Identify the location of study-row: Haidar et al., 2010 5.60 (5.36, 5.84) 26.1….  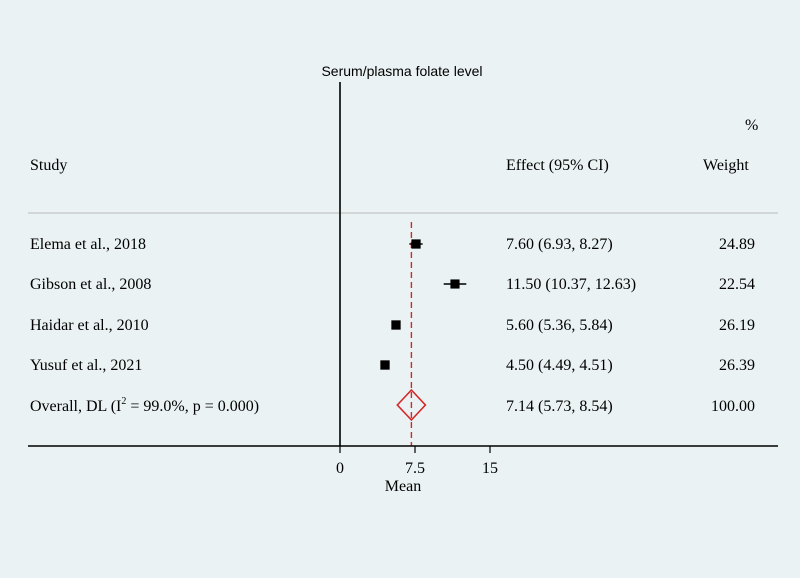
(392, 325).